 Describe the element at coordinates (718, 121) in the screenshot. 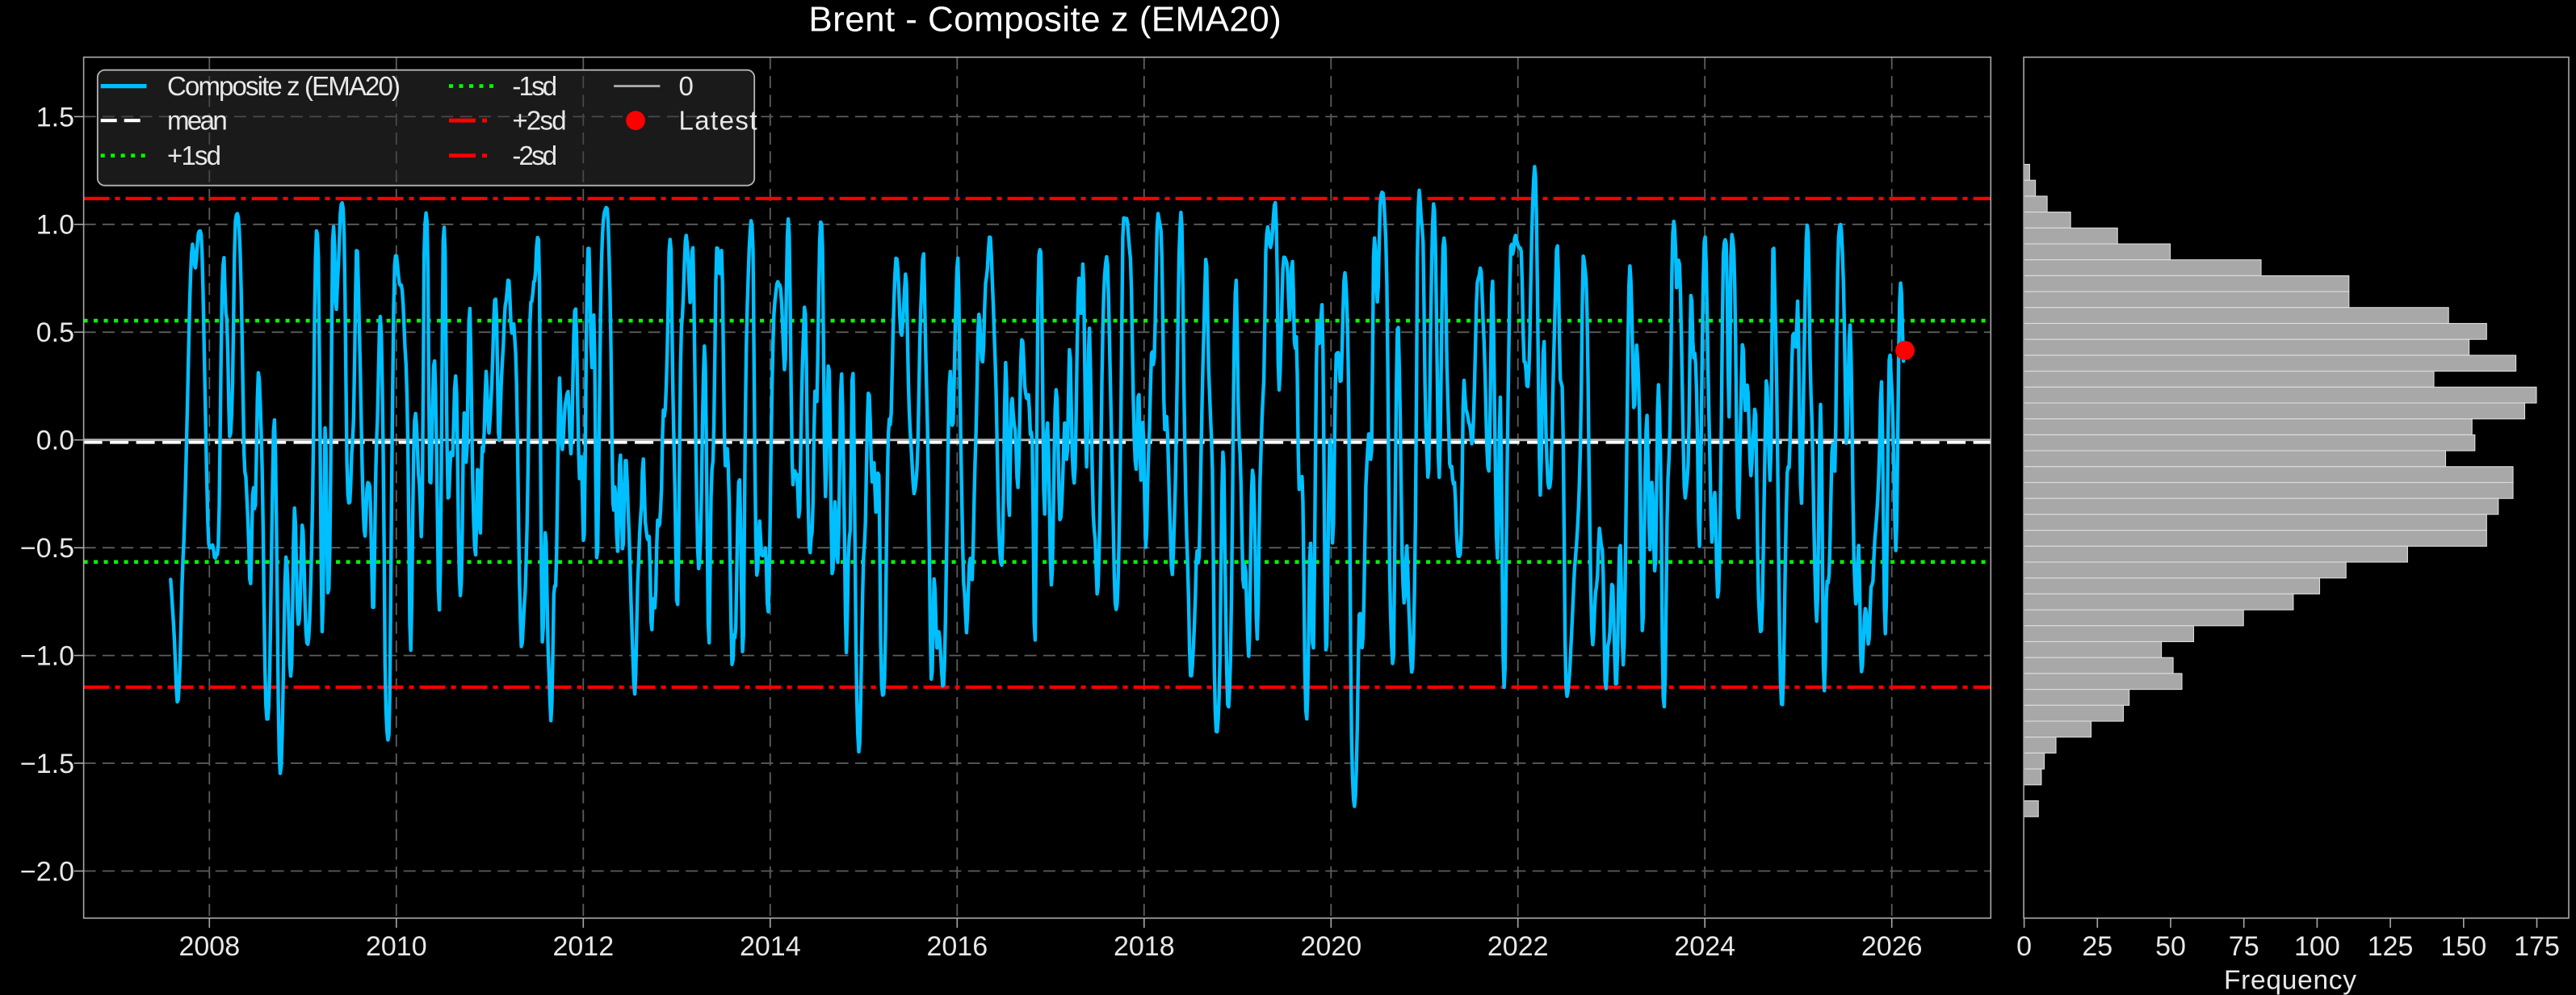

I see `svg-text: Latest` at that location.